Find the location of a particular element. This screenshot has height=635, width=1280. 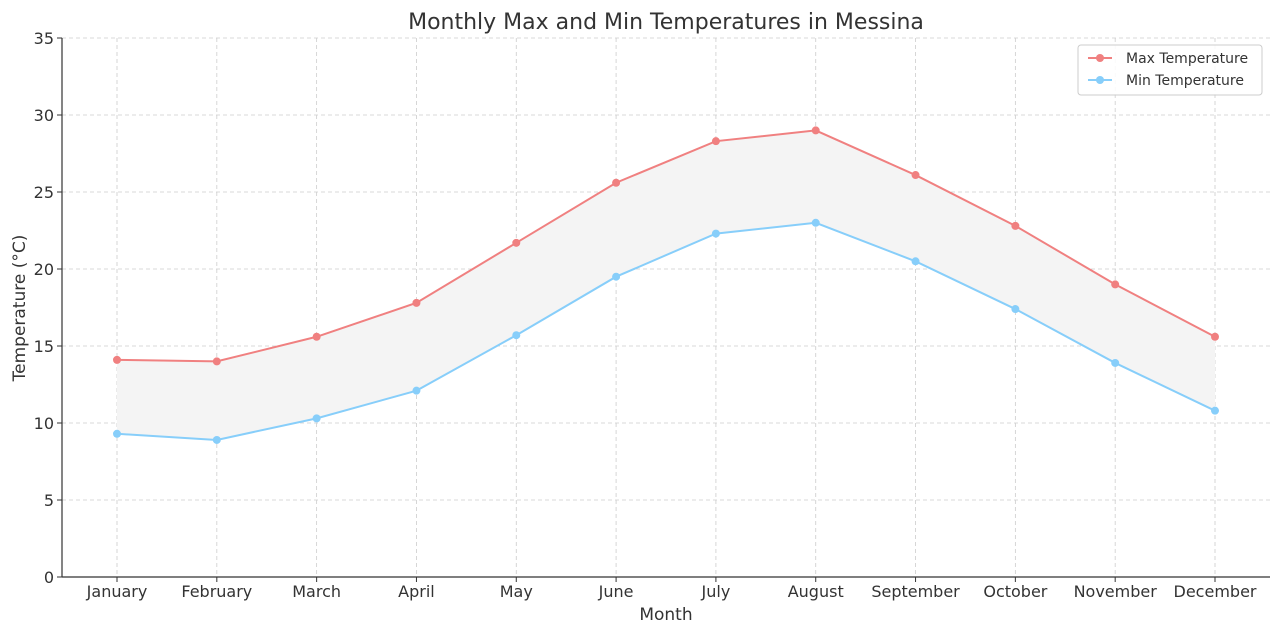

x-tick-label: June is located at coordinates (616, 591).